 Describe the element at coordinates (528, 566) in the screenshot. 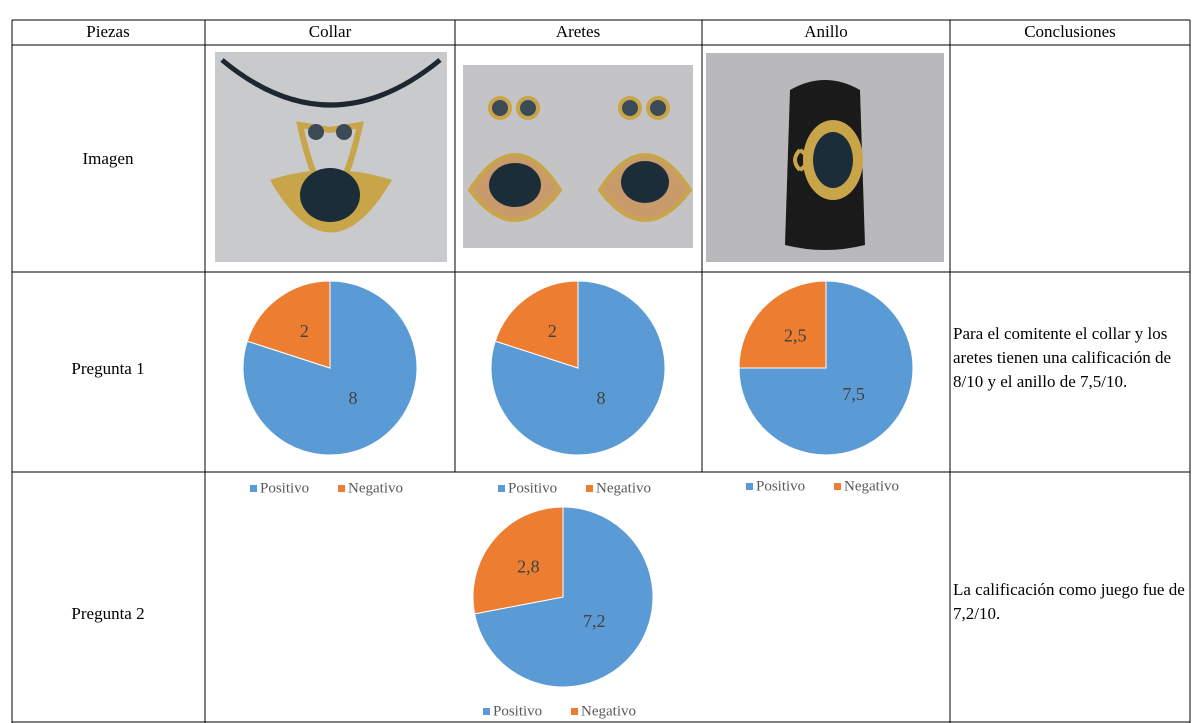

I see `data-label: 2,8` at that location.